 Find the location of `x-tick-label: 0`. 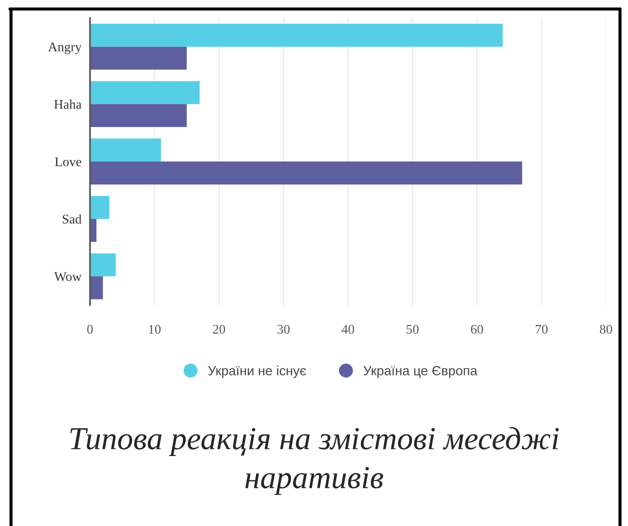

x-tick-label: 0 is located at coordinates (90, 329).